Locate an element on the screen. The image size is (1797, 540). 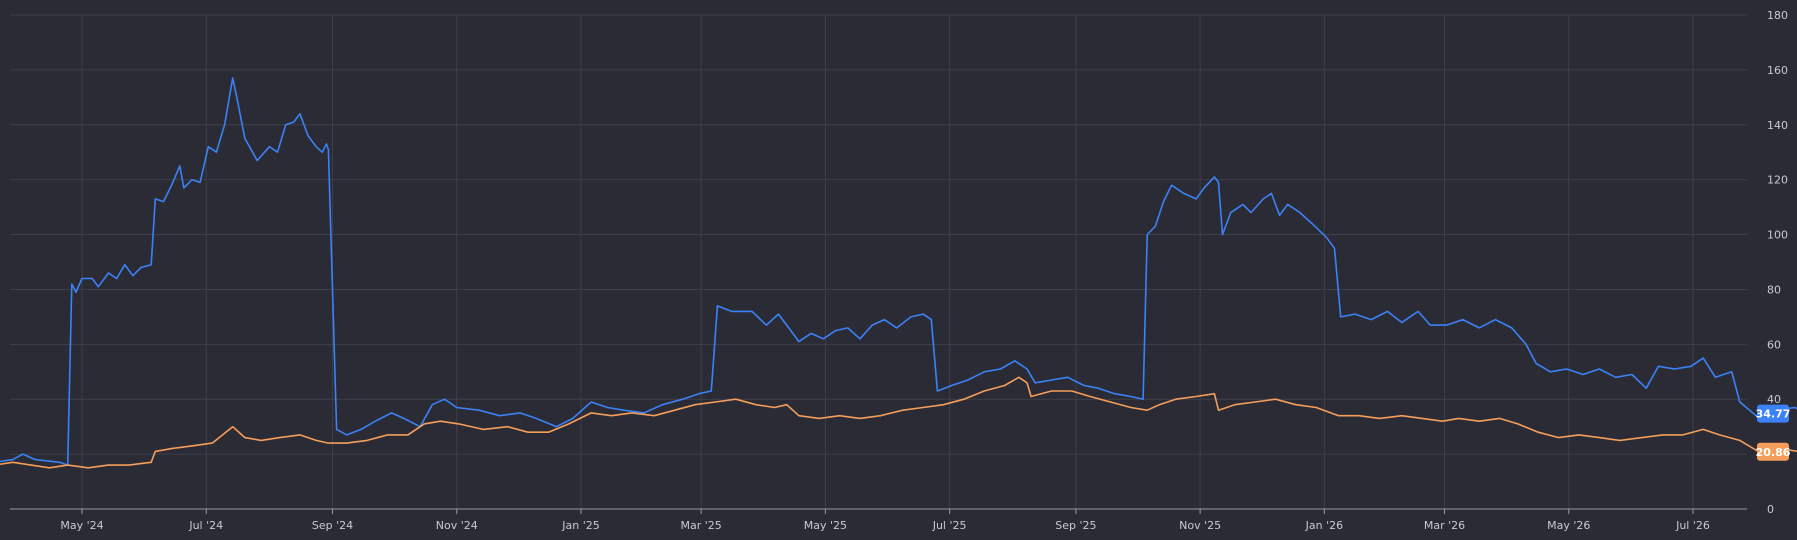
x-tick-label: Jan '25 is located at coordinates (580, 525).